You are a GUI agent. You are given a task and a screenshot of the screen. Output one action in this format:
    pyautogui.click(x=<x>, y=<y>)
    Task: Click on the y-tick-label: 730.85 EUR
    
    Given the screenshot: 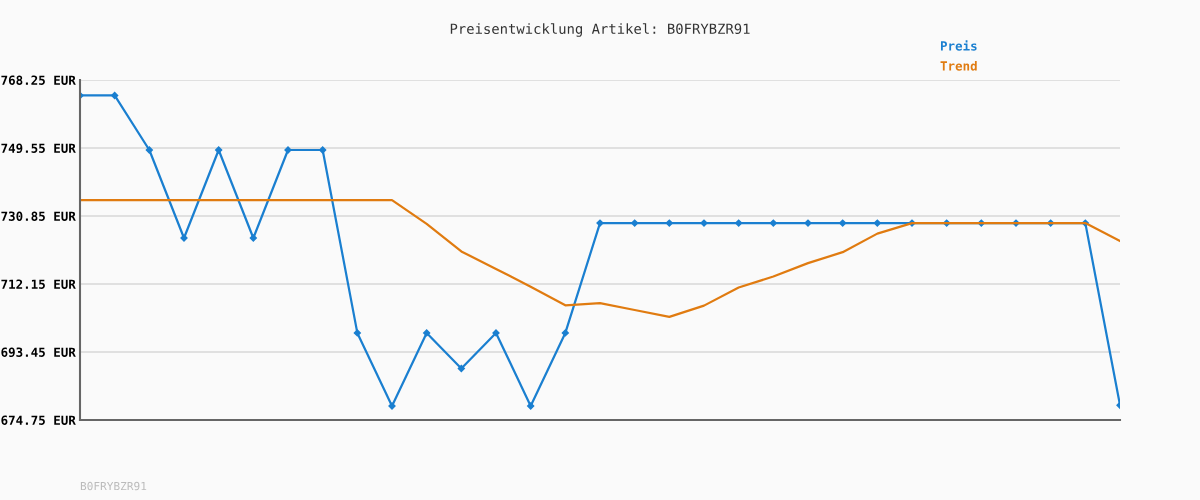 What is the action you would take?
    pyautogui.click(x=38, y=216)
    